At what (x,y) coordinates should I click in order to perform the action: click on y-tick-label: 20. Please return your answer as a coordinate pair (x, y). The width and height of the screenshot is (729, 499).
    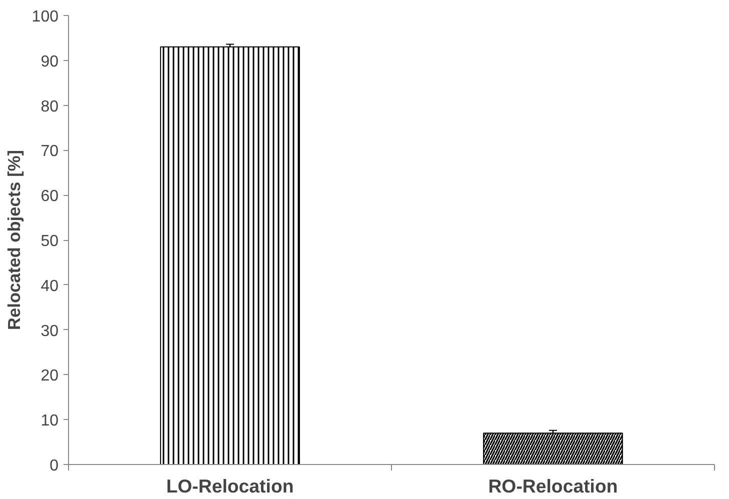
    Looking at the image, I should click on (49, 376).